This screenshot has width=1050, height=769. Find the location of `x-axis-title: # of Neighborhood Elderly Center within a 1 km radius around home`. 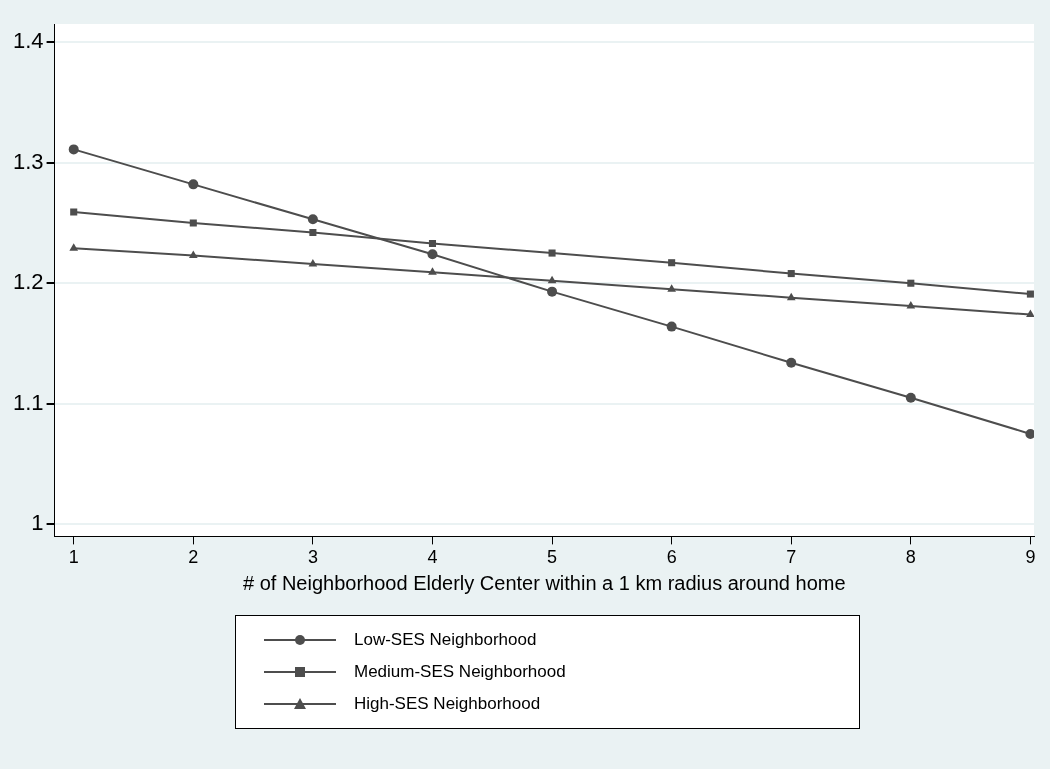

x-axis-title: # of Neighborhood Elderly Center within a 1 km radius around home is located at coordinates (544, 582).